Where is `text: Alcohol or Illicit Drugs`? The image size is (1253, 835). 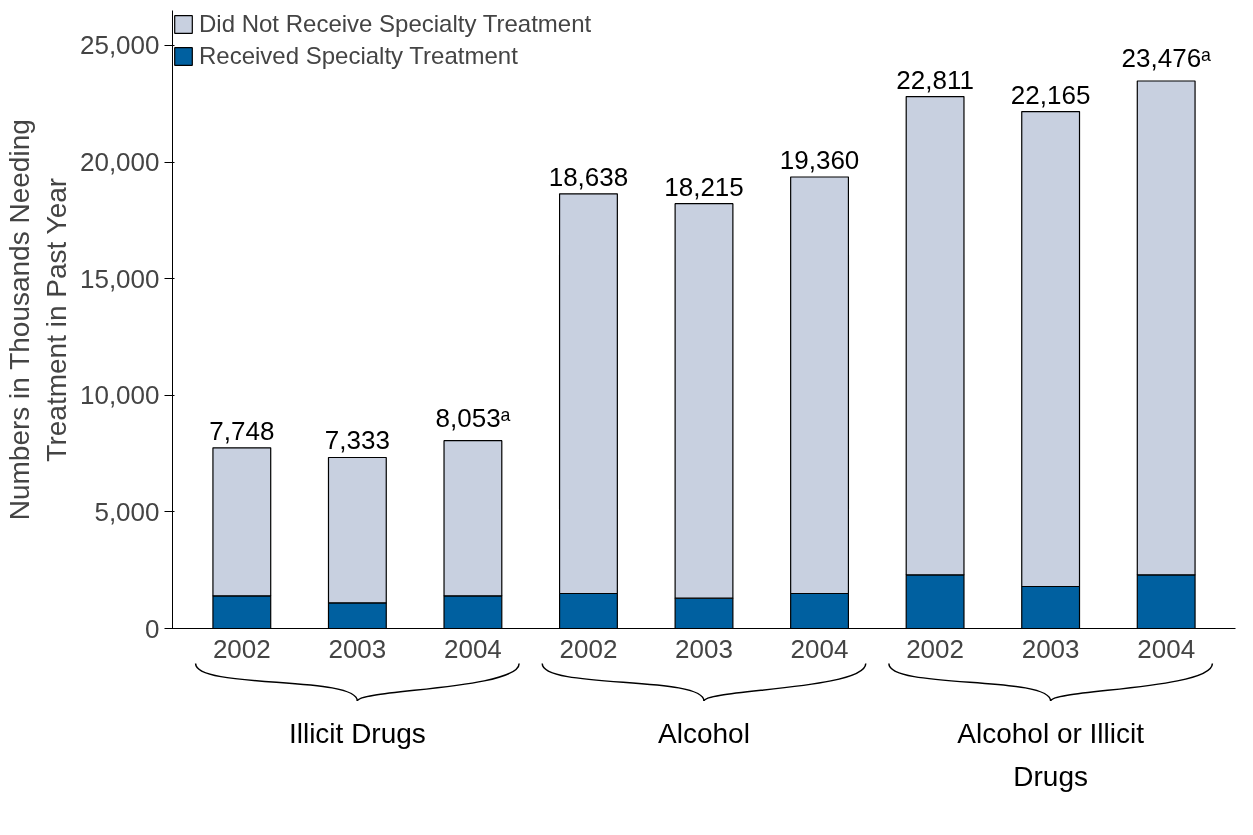 text: Alcohol or Illicit Drugs is located at coordinates (1051, 754).